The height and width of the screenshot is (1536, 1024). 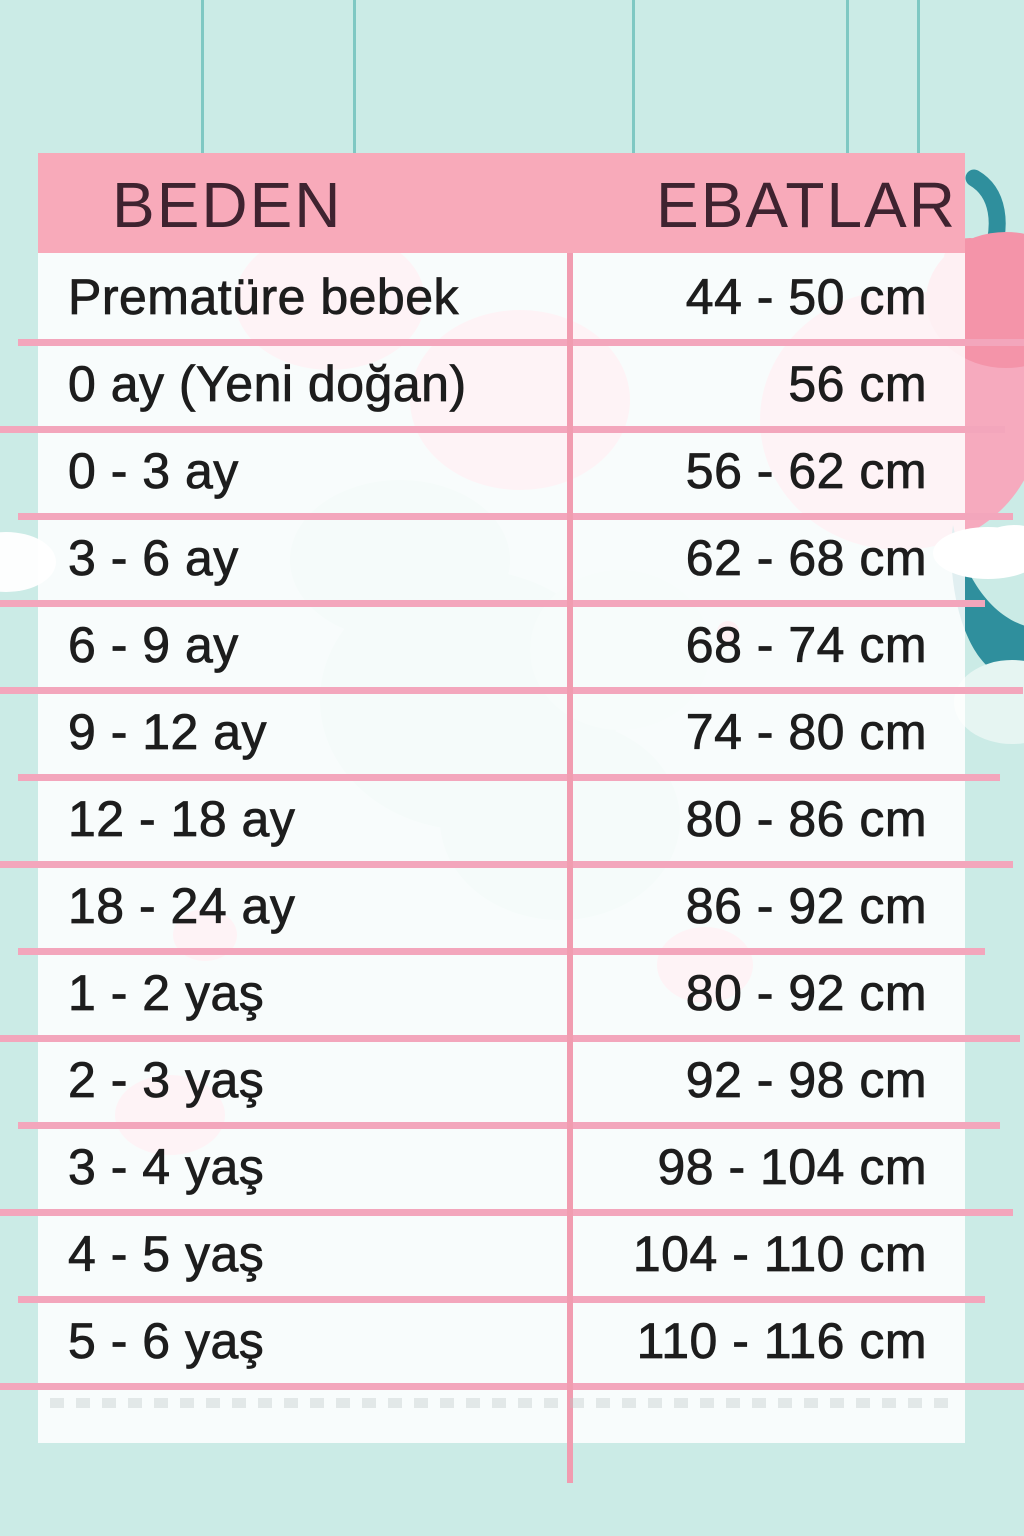 What do you see at coordinates (501, 557) in the screenshot?
I see `table-row: 3 - 6 ay 62 - 68 cm` at bounding box center [501, 557].